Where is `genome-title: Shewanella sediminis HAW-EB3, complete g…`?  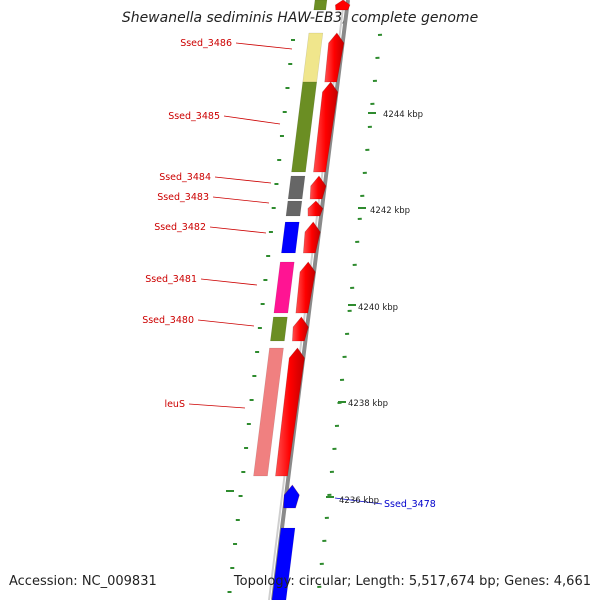 genome-title: Shewanella sediminis HAW-EB3, complete g… is located at coordinates (300, 18).